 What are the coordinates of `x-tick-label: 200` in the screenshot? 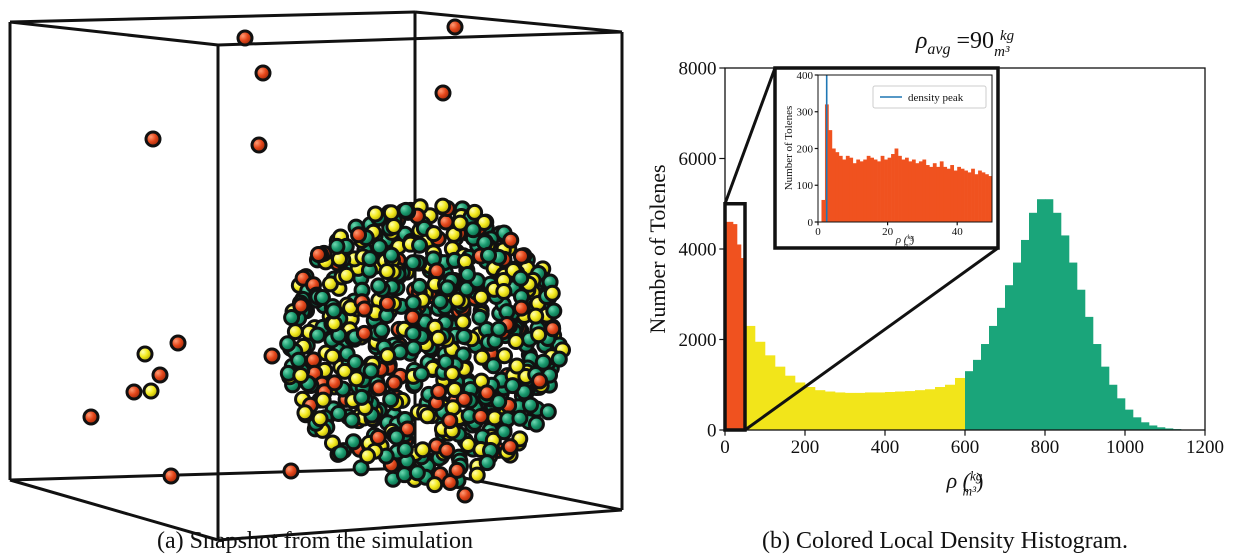 It's located at (805, 447).